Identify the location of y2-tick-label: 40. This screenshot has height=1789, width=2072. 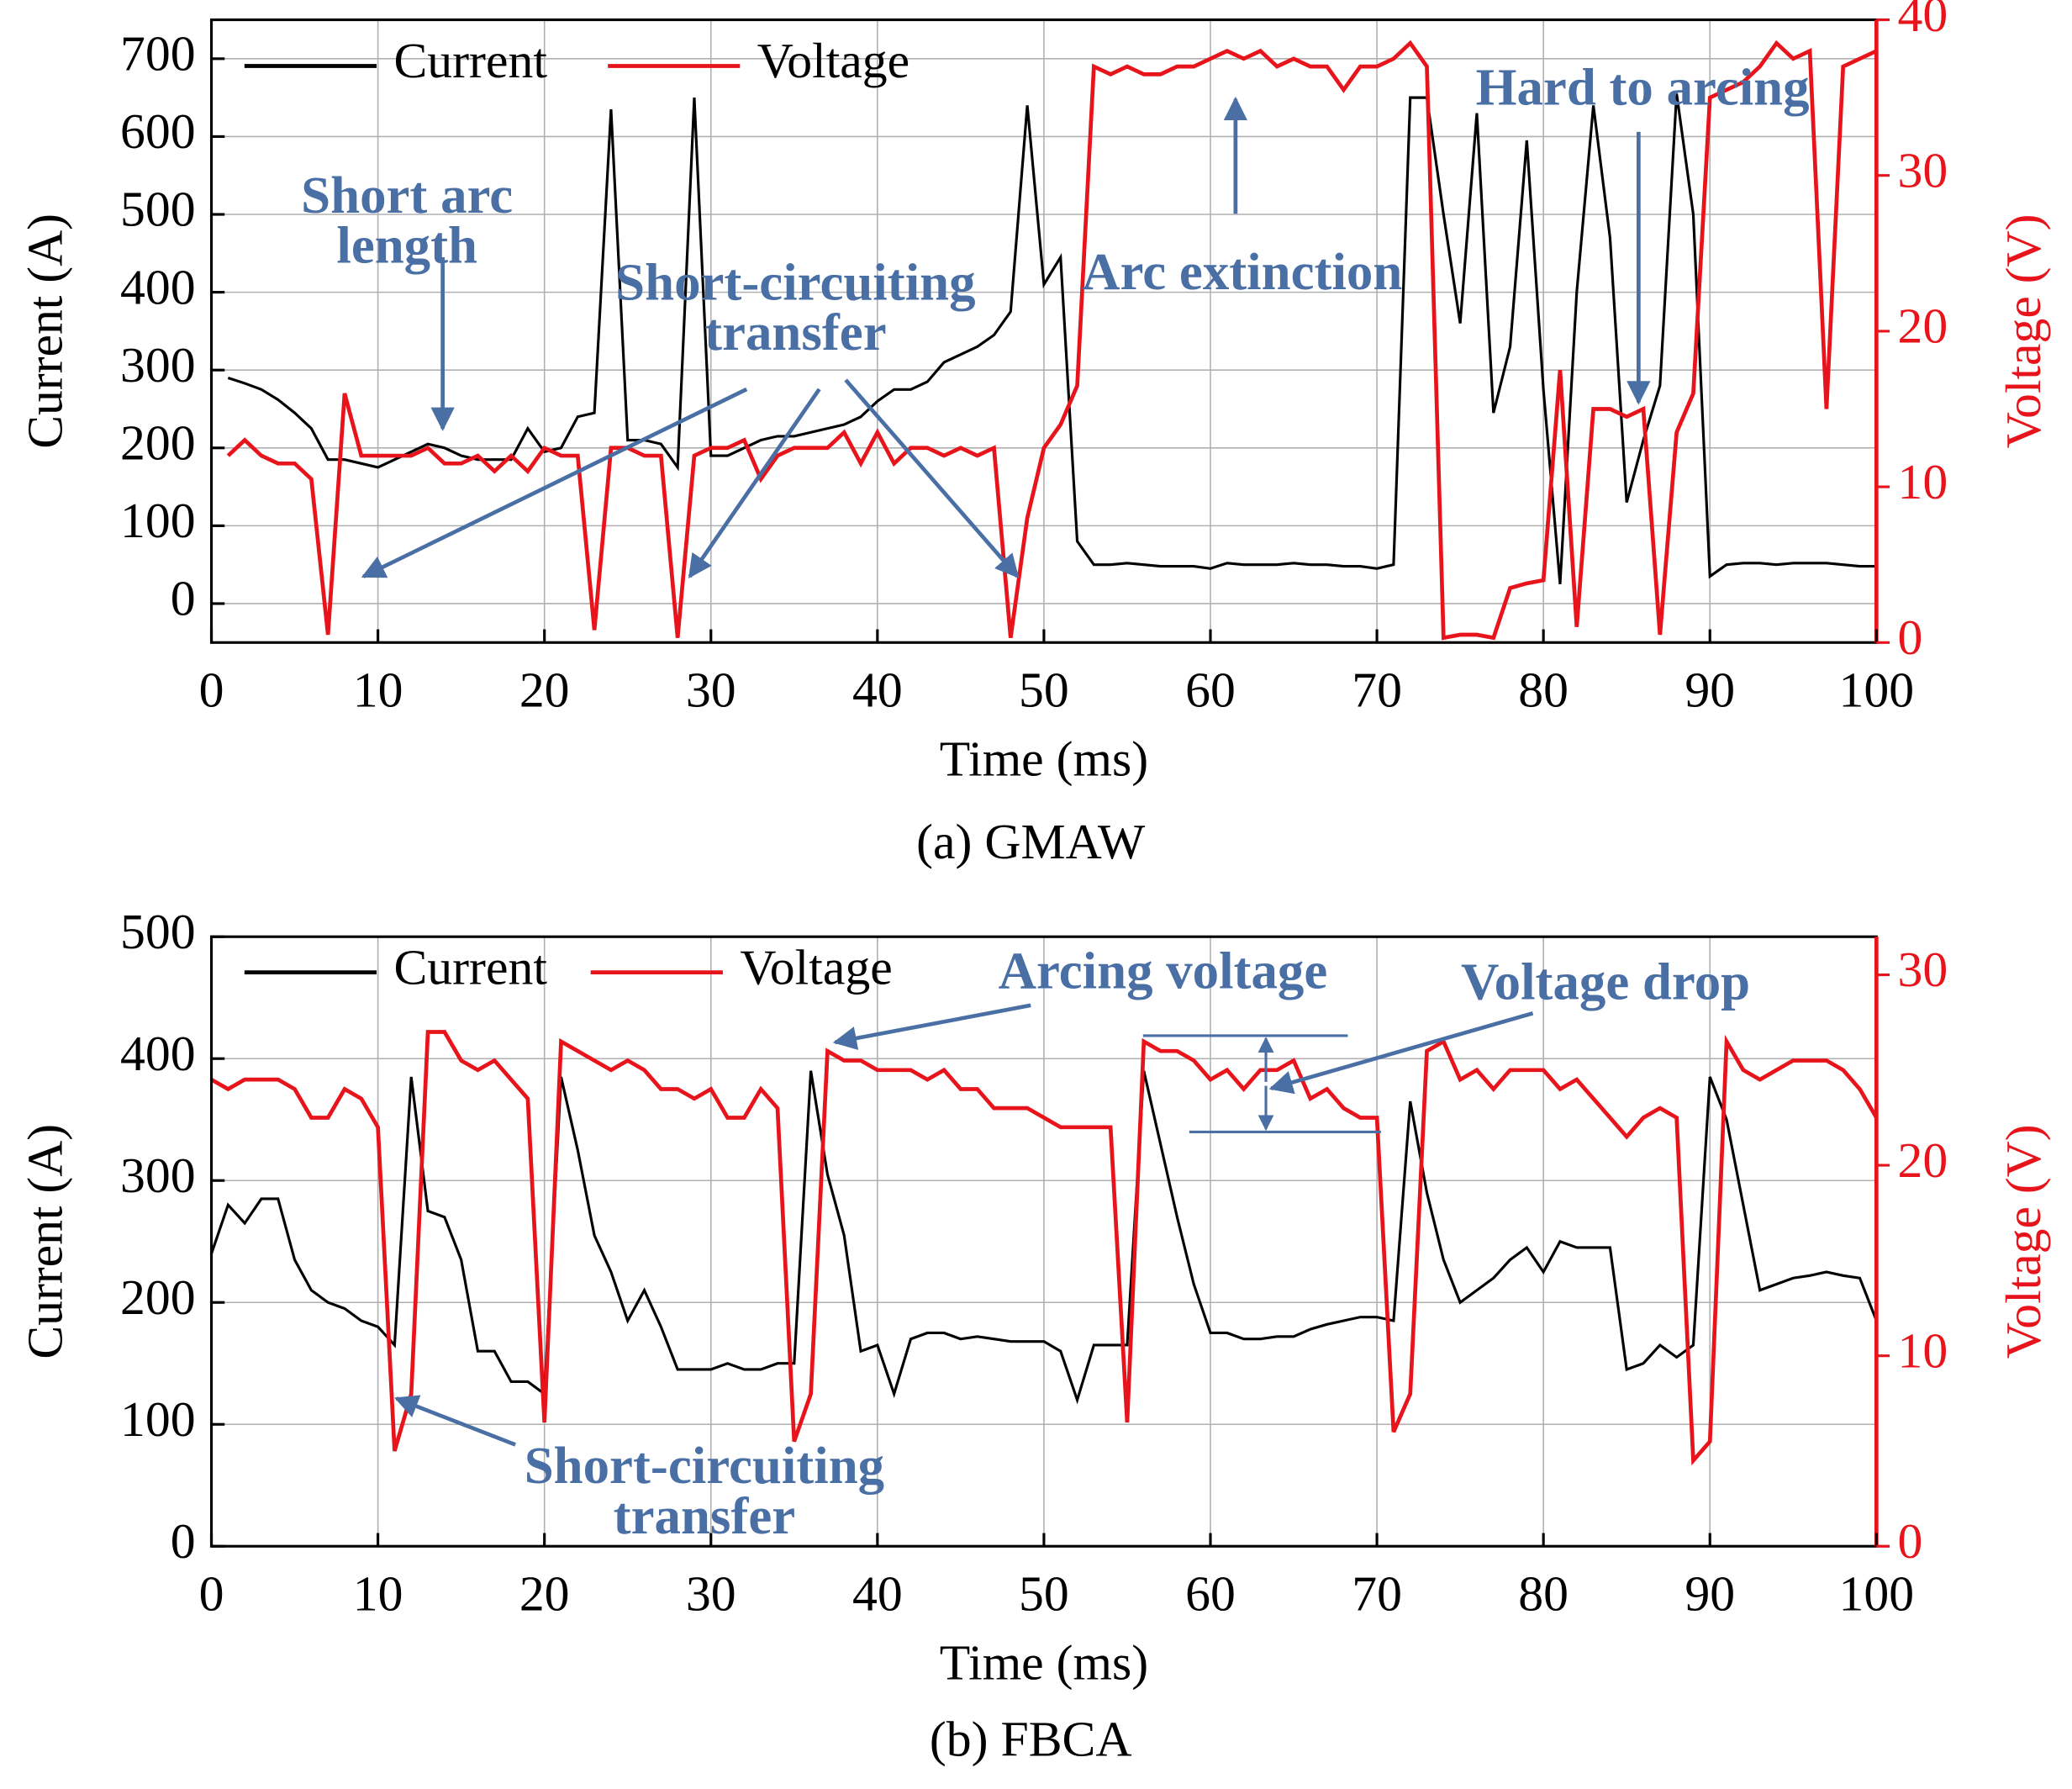
(1922, 21).